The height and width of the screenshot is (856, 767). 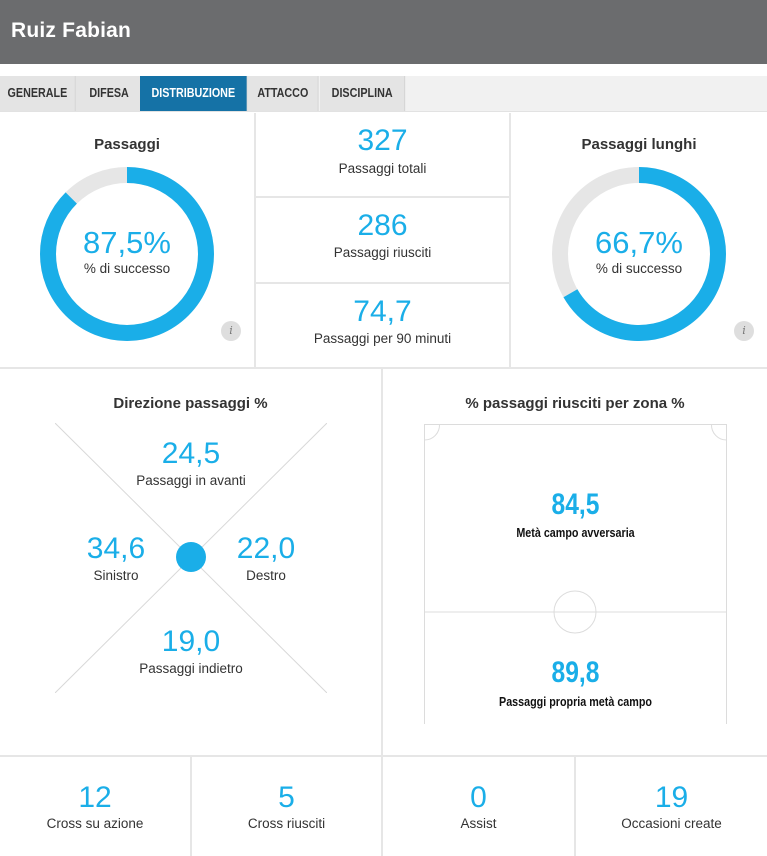 I want to click on passaggi-lunghi-donut, so click(x=639, y=254).